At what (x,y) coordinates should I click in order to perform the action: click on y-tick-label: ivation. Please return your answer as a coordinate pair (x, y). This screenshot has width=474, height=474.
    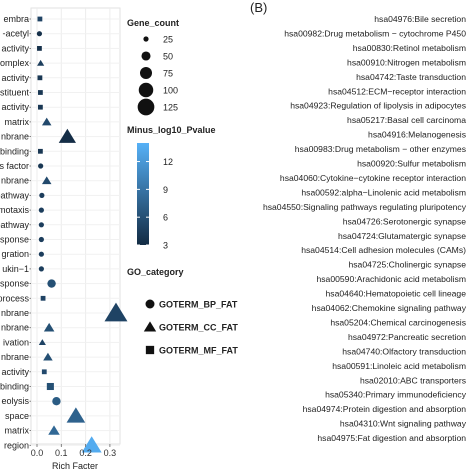
    Looking at the image, I should click on (16, 342).